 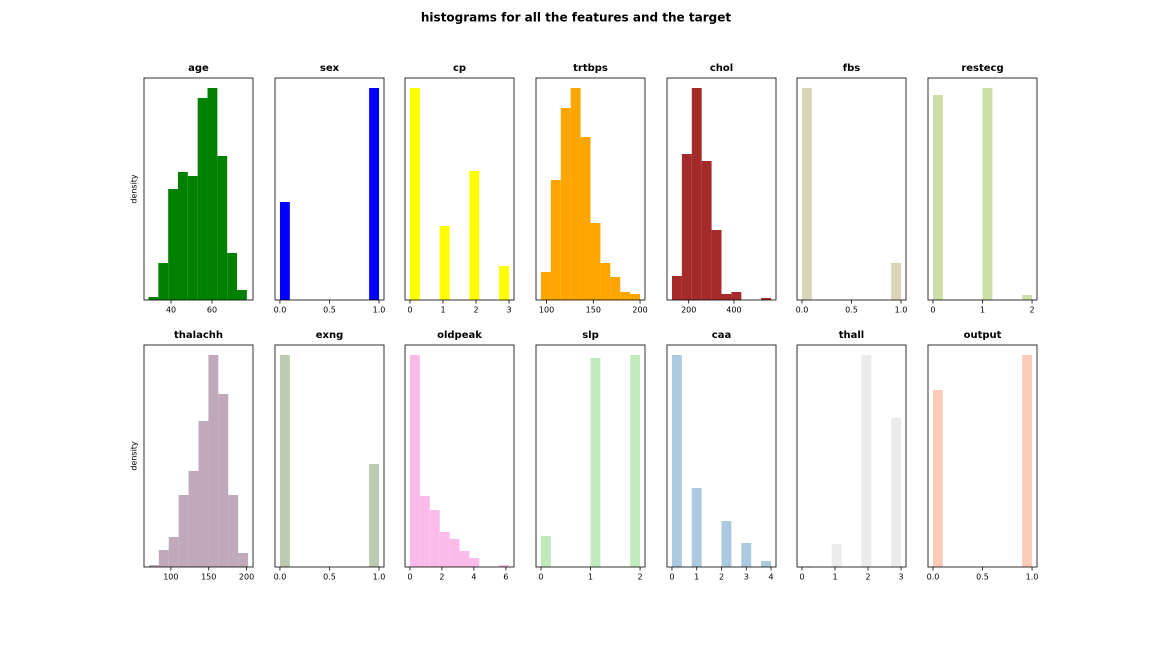 I want to click on subplot-title: exng, so click(x=330, y=335).